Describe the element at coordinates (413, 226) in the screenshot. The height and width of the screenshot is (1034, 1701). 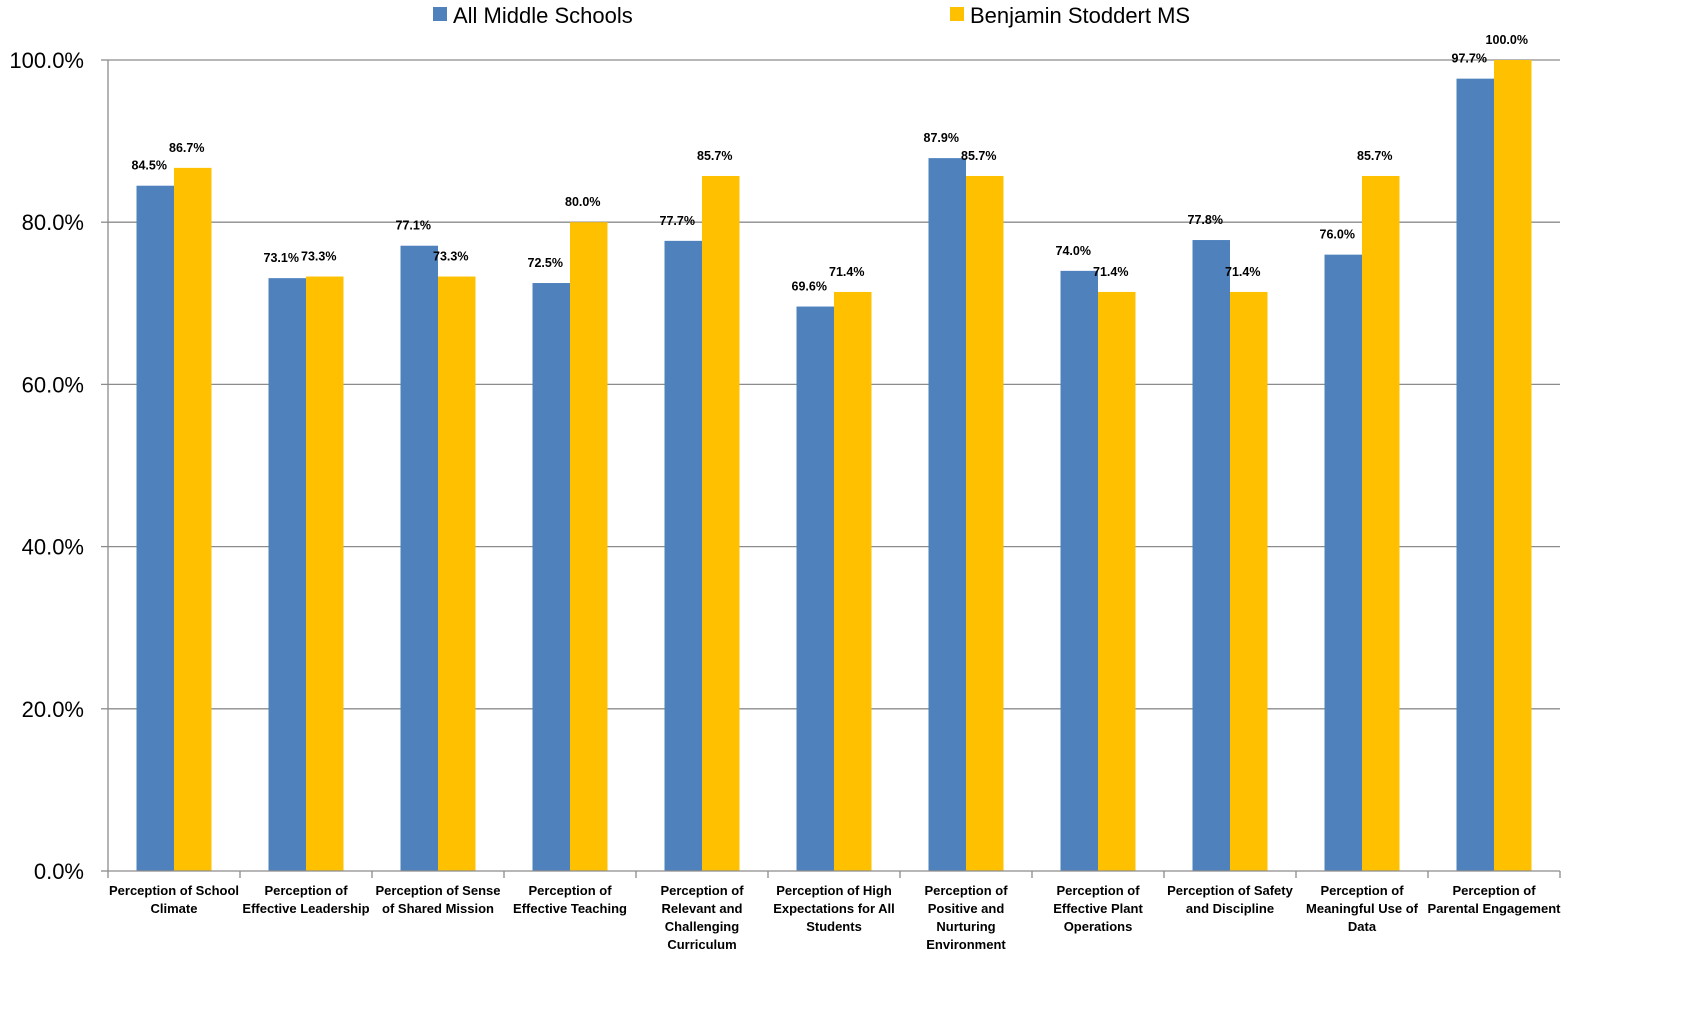
I see `data-label: 77.1%` at that location.